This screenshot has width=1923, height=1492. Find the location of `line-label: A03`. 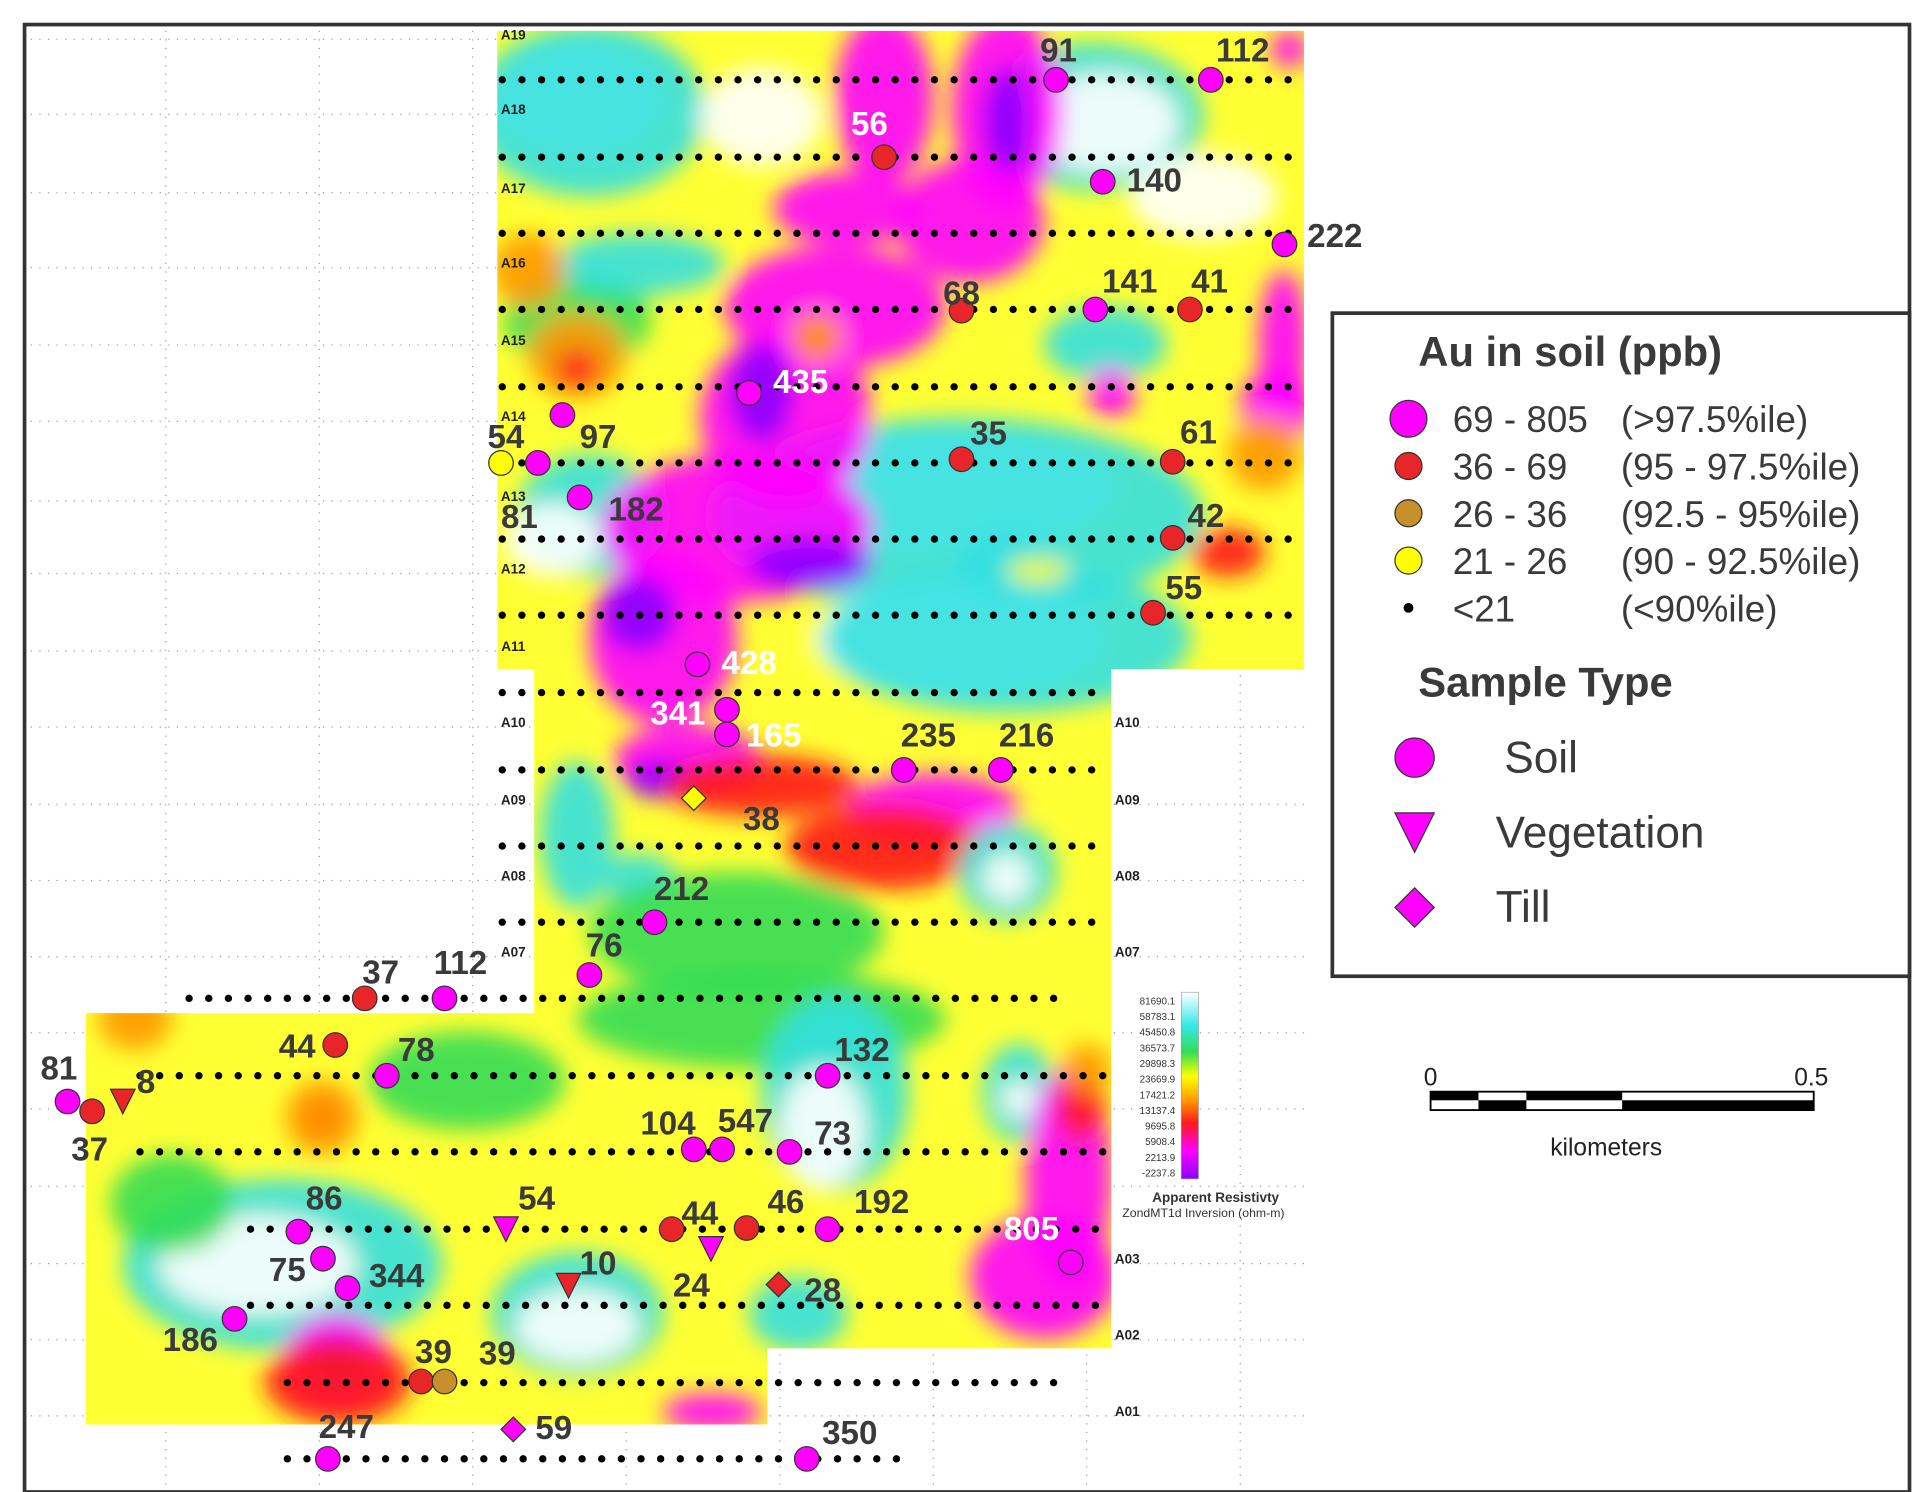

line-label: A03 is located at coordinates (1127, 1259).